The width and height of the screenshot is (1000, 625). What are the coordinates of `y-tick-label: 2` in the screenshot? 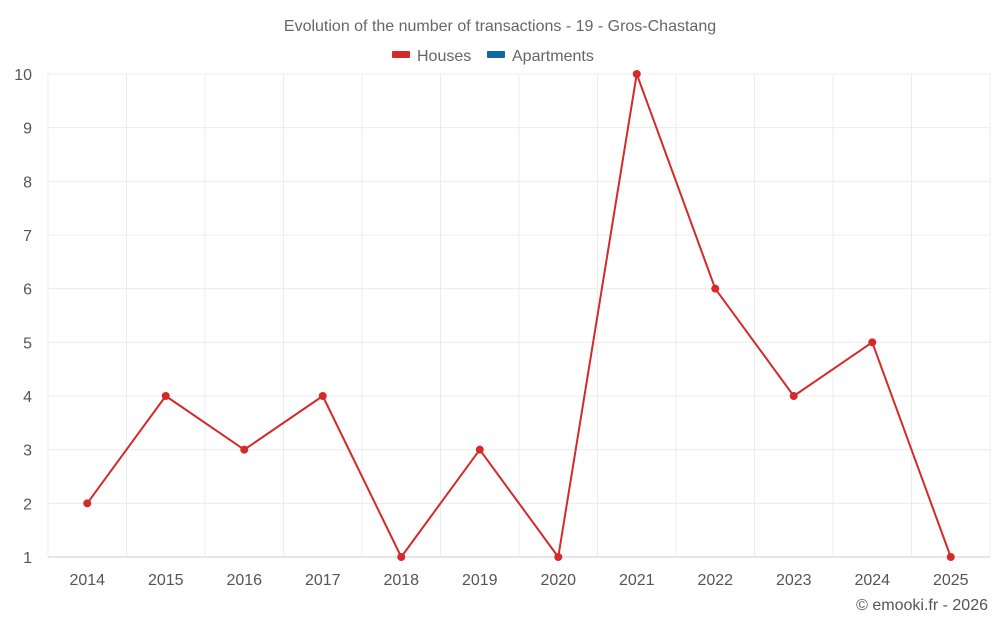 It's located at (27, 504).